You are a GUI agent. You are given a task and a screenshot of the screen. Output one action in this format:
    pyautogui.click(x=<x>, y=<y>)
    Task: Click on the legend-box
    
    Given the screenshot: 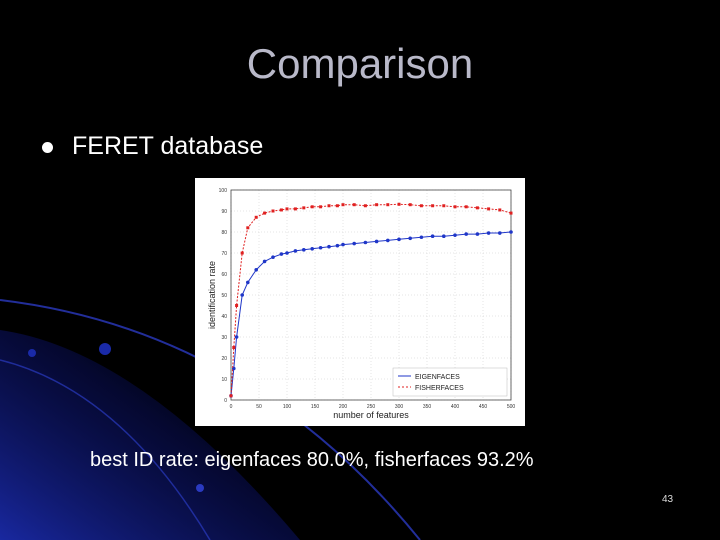 What is the action you would take?
    pyautogui.click(x=450, y=382)
    